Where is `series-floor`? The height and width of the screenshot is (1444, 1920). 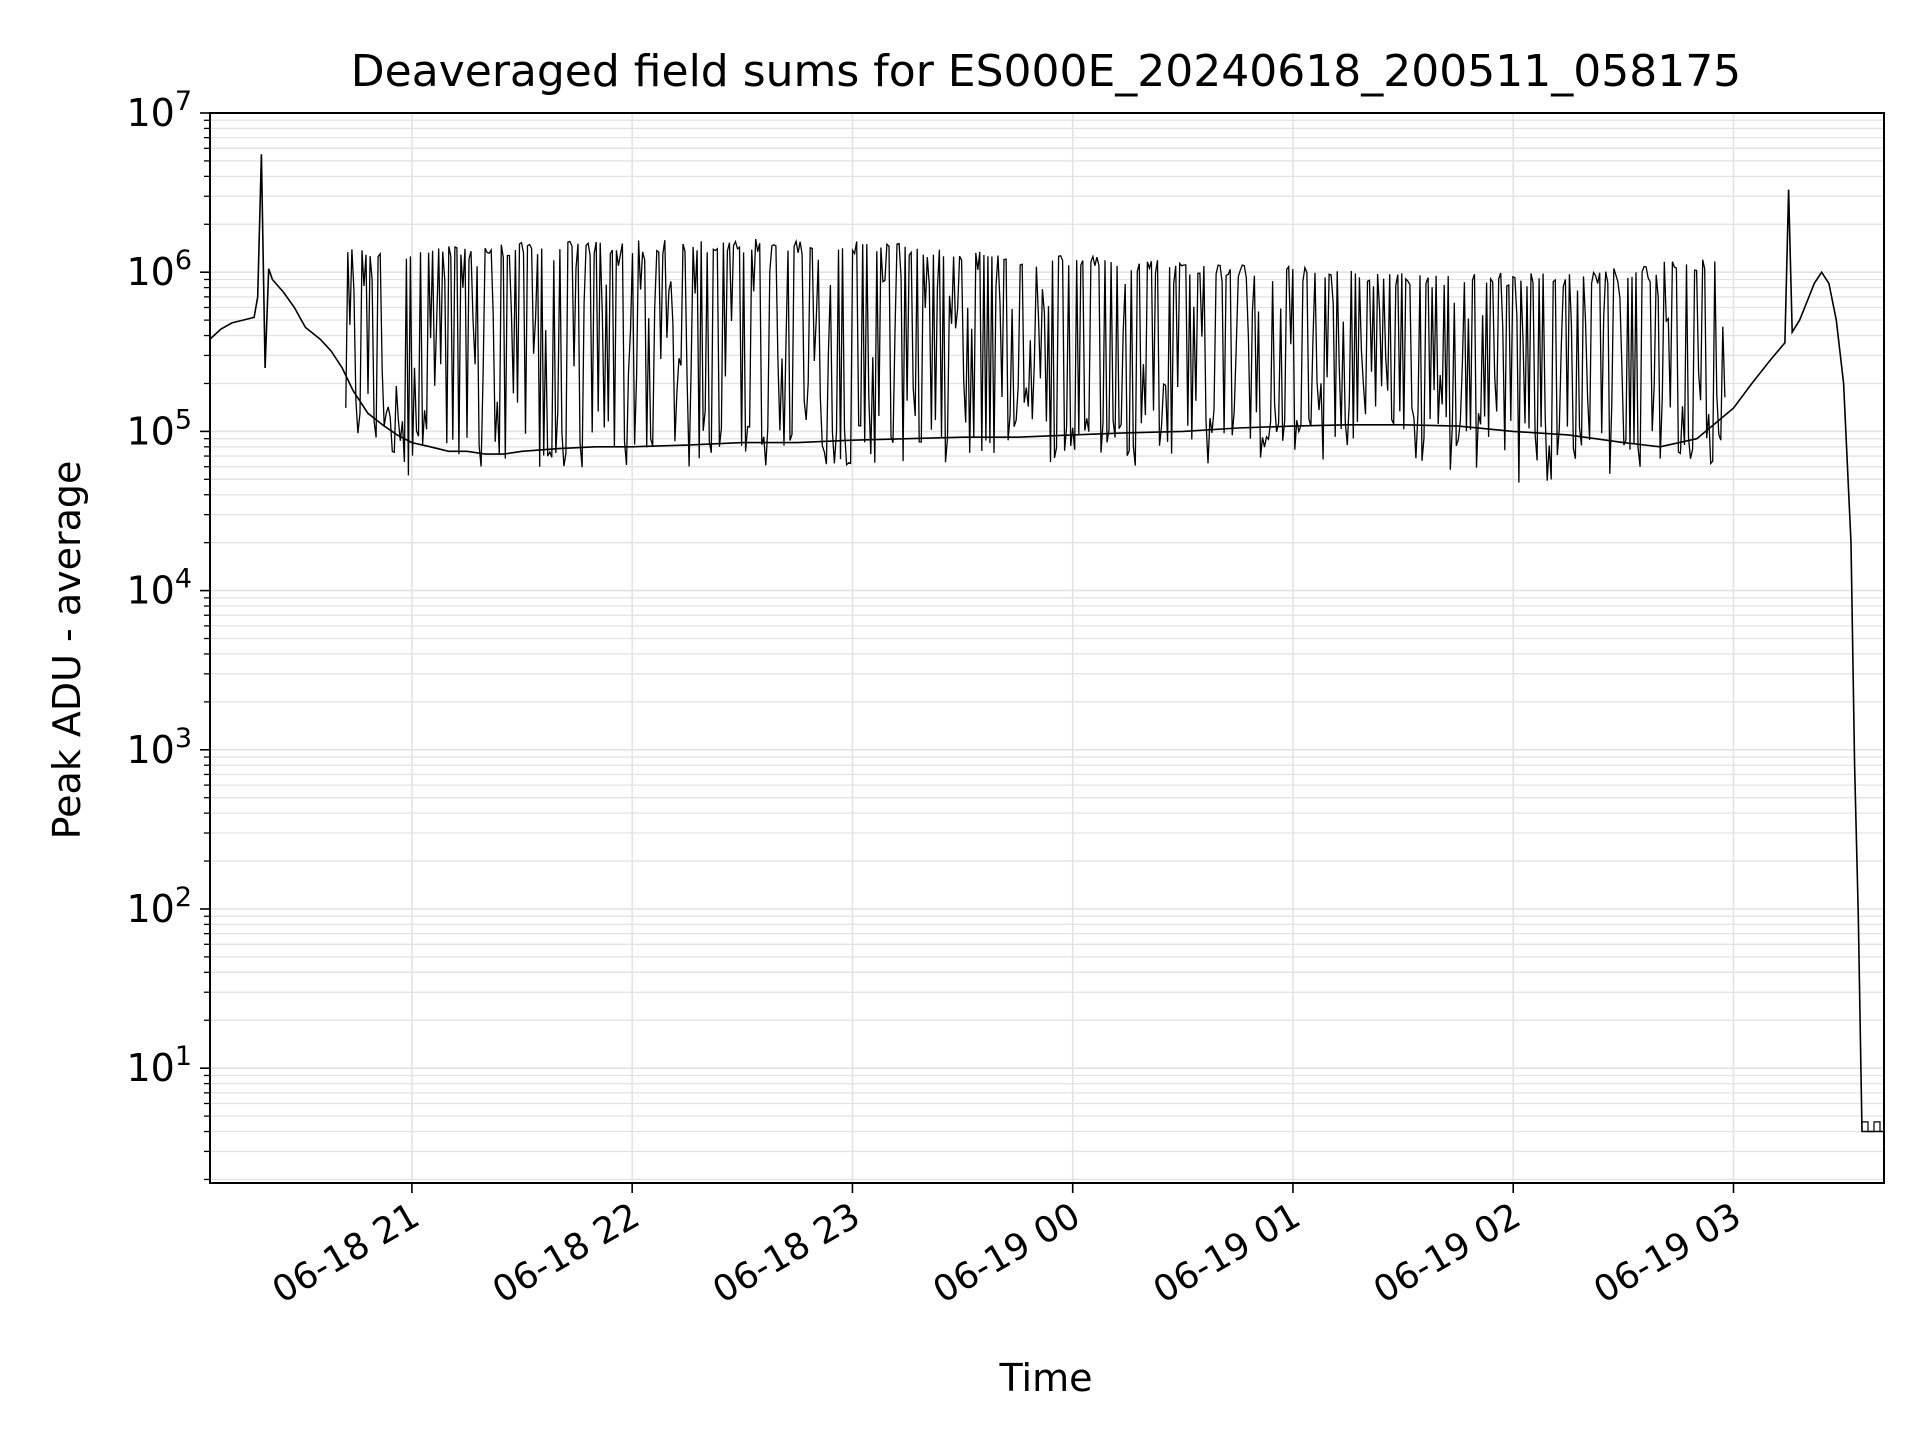
series-floor is located at coordinates (1871, 1127).